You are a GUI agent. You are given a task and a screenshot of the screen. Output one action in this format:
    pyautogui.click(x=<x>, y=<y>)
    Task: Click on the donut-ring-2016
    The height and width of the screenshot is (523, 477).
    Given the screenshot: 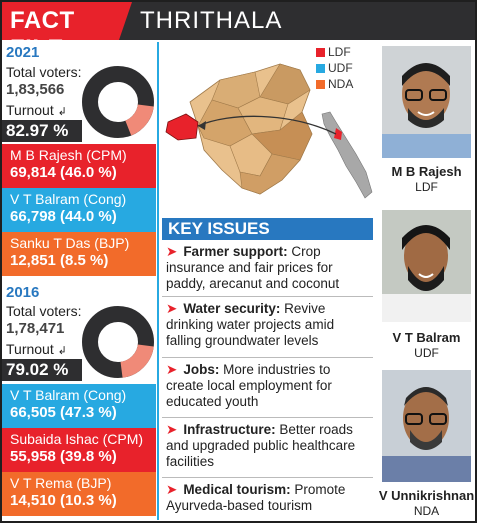 What is the action you would take?
    pyautogui.click(x=118, y=342)
    